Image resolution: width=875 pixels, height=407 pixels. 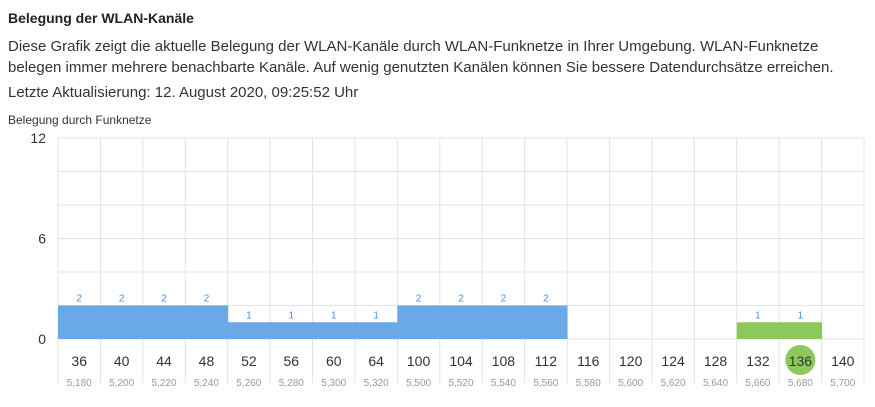 I want to click on y-tick-label: 12, so click(x=38, y=138).